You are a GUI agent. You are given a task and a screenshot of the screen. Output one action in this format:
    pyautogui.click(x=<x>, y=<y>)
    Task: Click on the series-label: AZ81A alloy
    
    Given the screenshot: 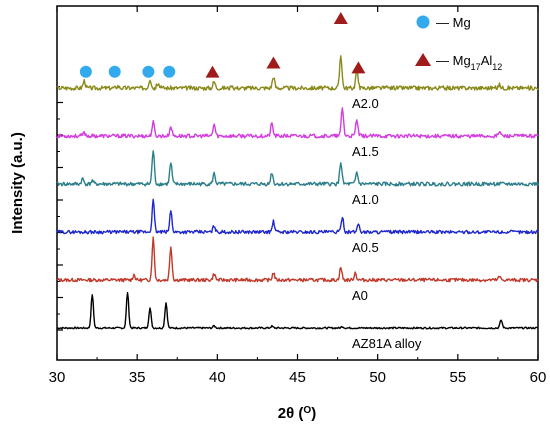 What is the action you would take?
    pyautogui.click(x=387, y=343)
    